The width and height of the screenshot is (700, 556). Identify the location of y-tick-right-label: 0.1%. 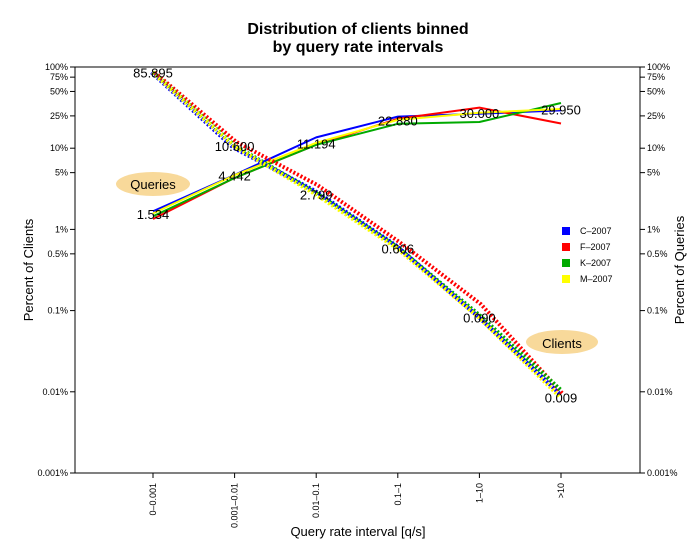
(657, 311).